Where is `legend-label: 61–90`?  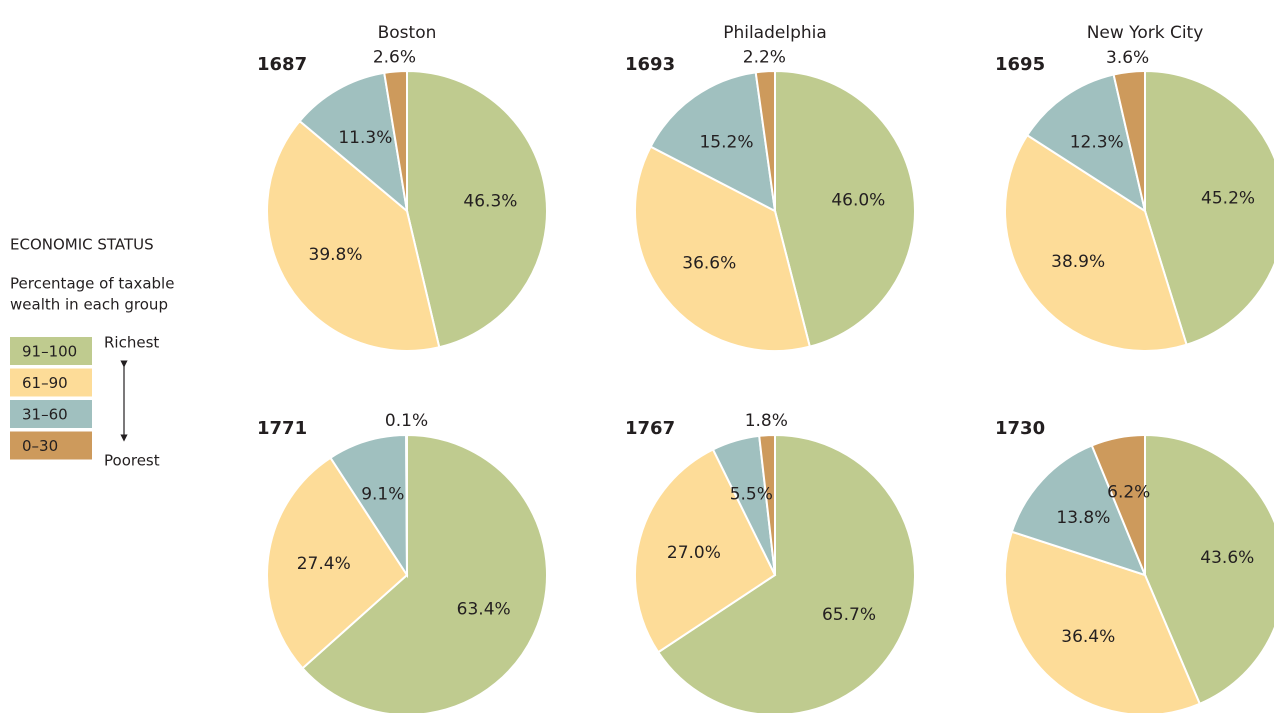 legend-label: 61–90 is located at coordinates (45, 383).